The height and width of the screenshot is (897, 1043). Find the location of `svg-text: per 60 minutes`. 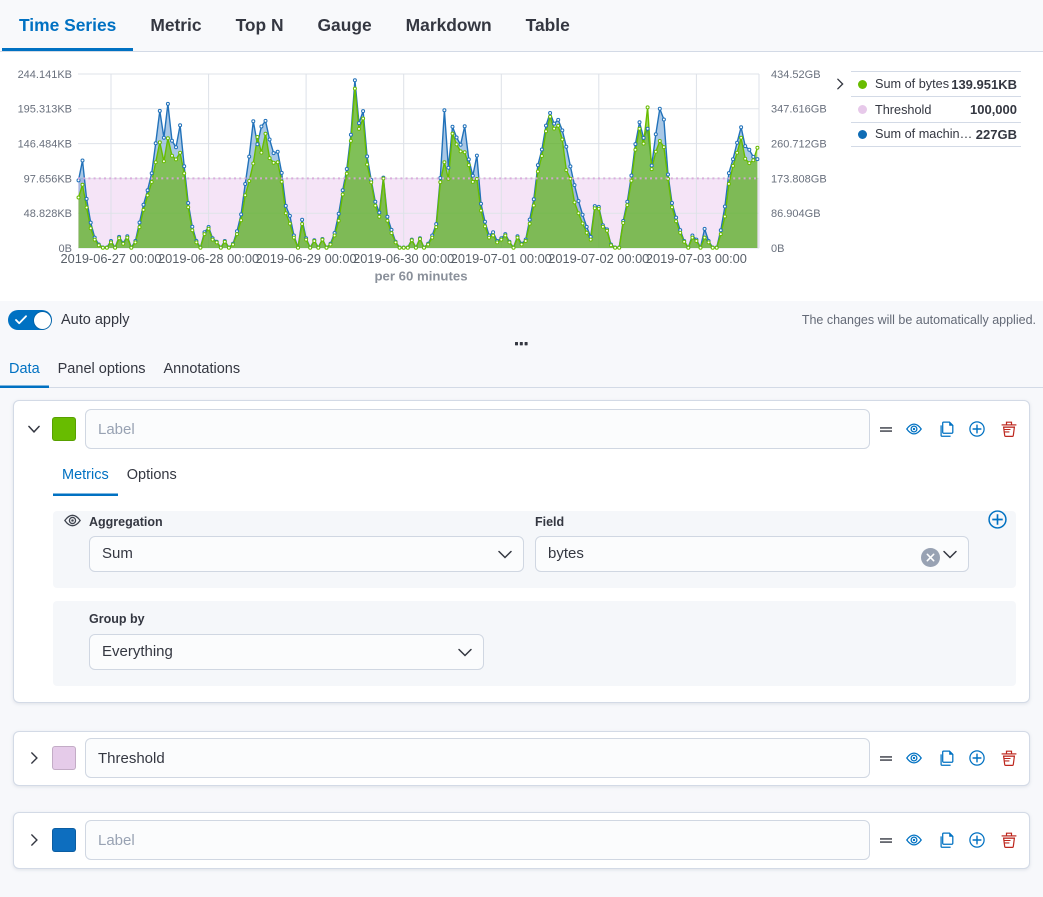

svg-text: per 60 minutes is located at coordinates (420, 276).